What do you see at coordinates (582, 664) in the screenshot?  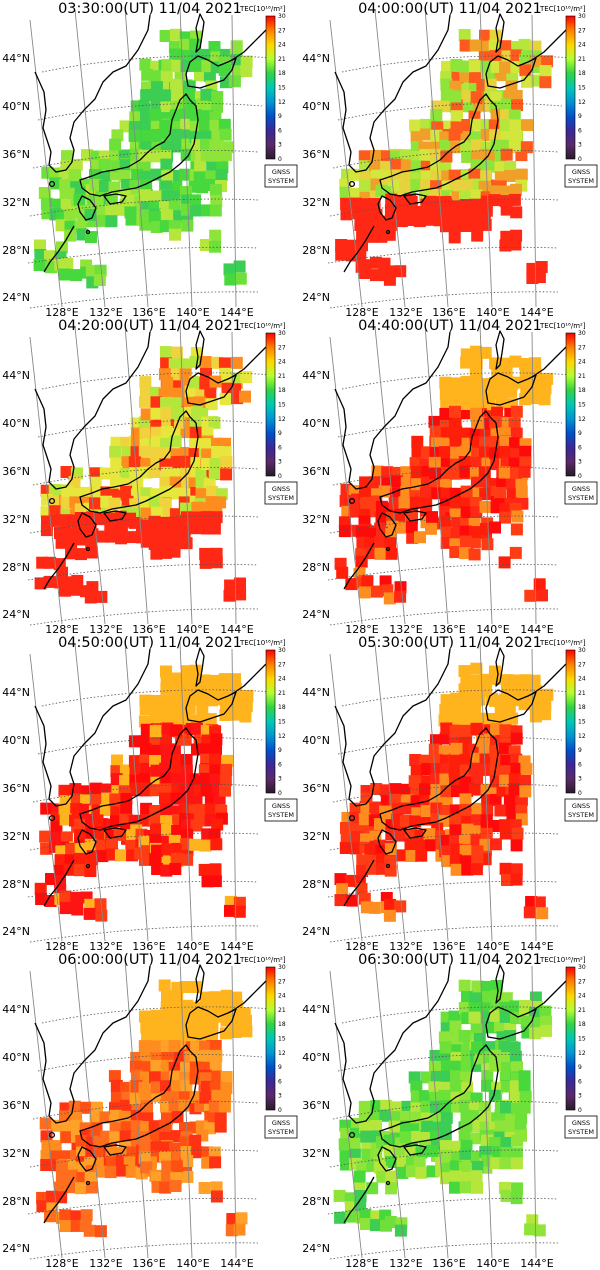 I see `colorbar-tick-label: 27` at bounding box center [582, 664].